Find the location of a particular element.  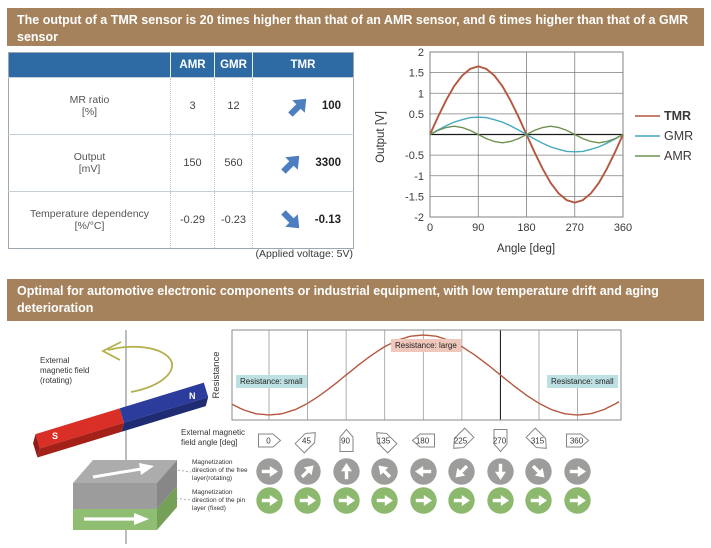

svg-text: 1 is located at coordinates (421, 94).